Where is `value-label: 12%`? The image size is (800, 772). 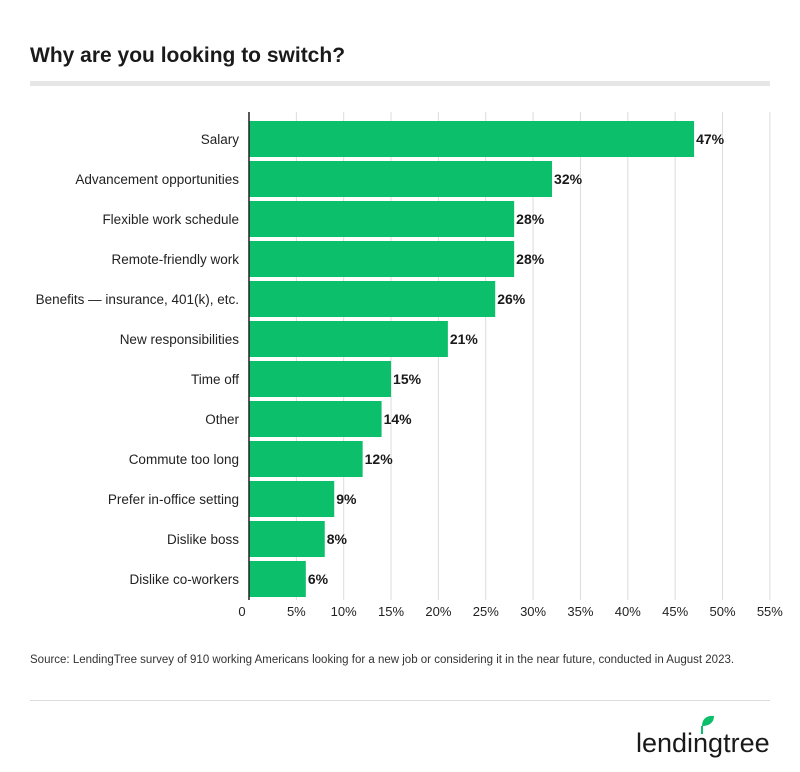
value-label: 12% is located at coordinates (379, 459).